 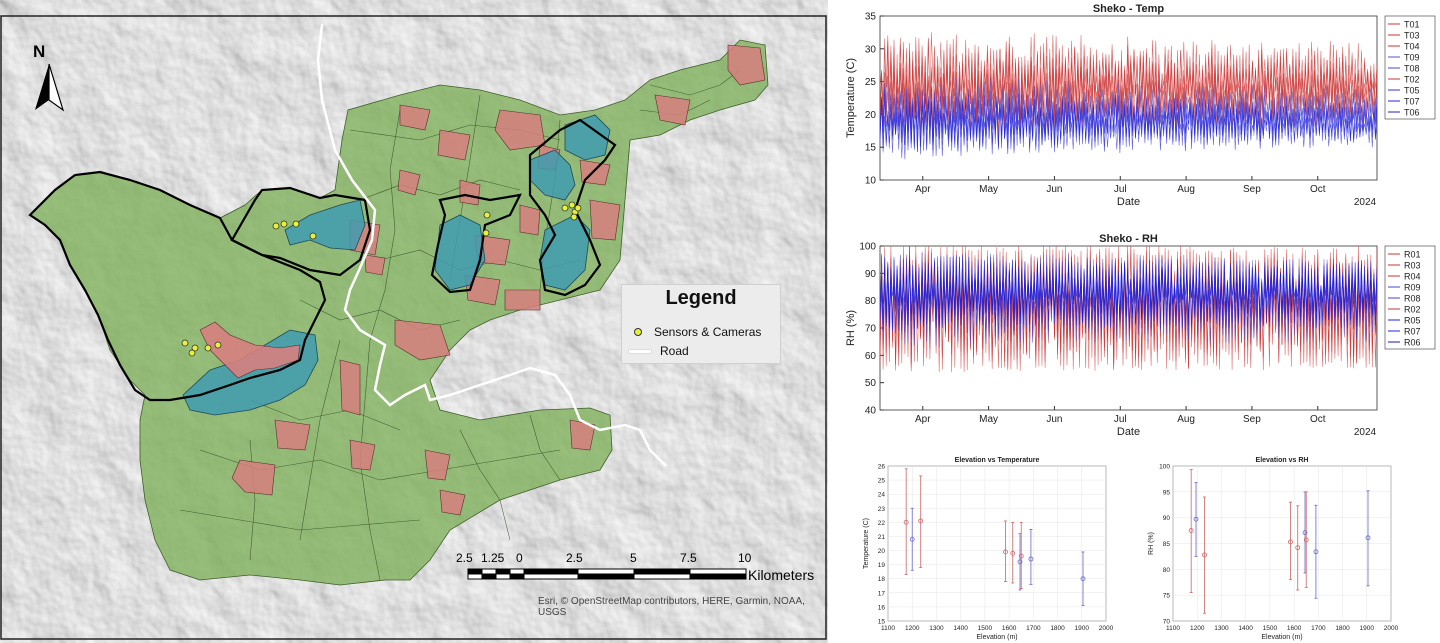 I want to click on y-tick-label: 35, so click(x=871, y=17).